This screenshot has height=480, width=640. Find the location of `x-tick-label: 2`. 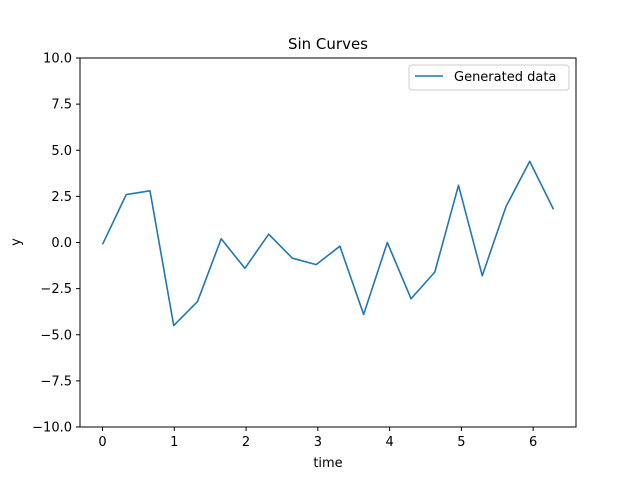

x-tick-label: 2 is located at coordinates (246, 442).